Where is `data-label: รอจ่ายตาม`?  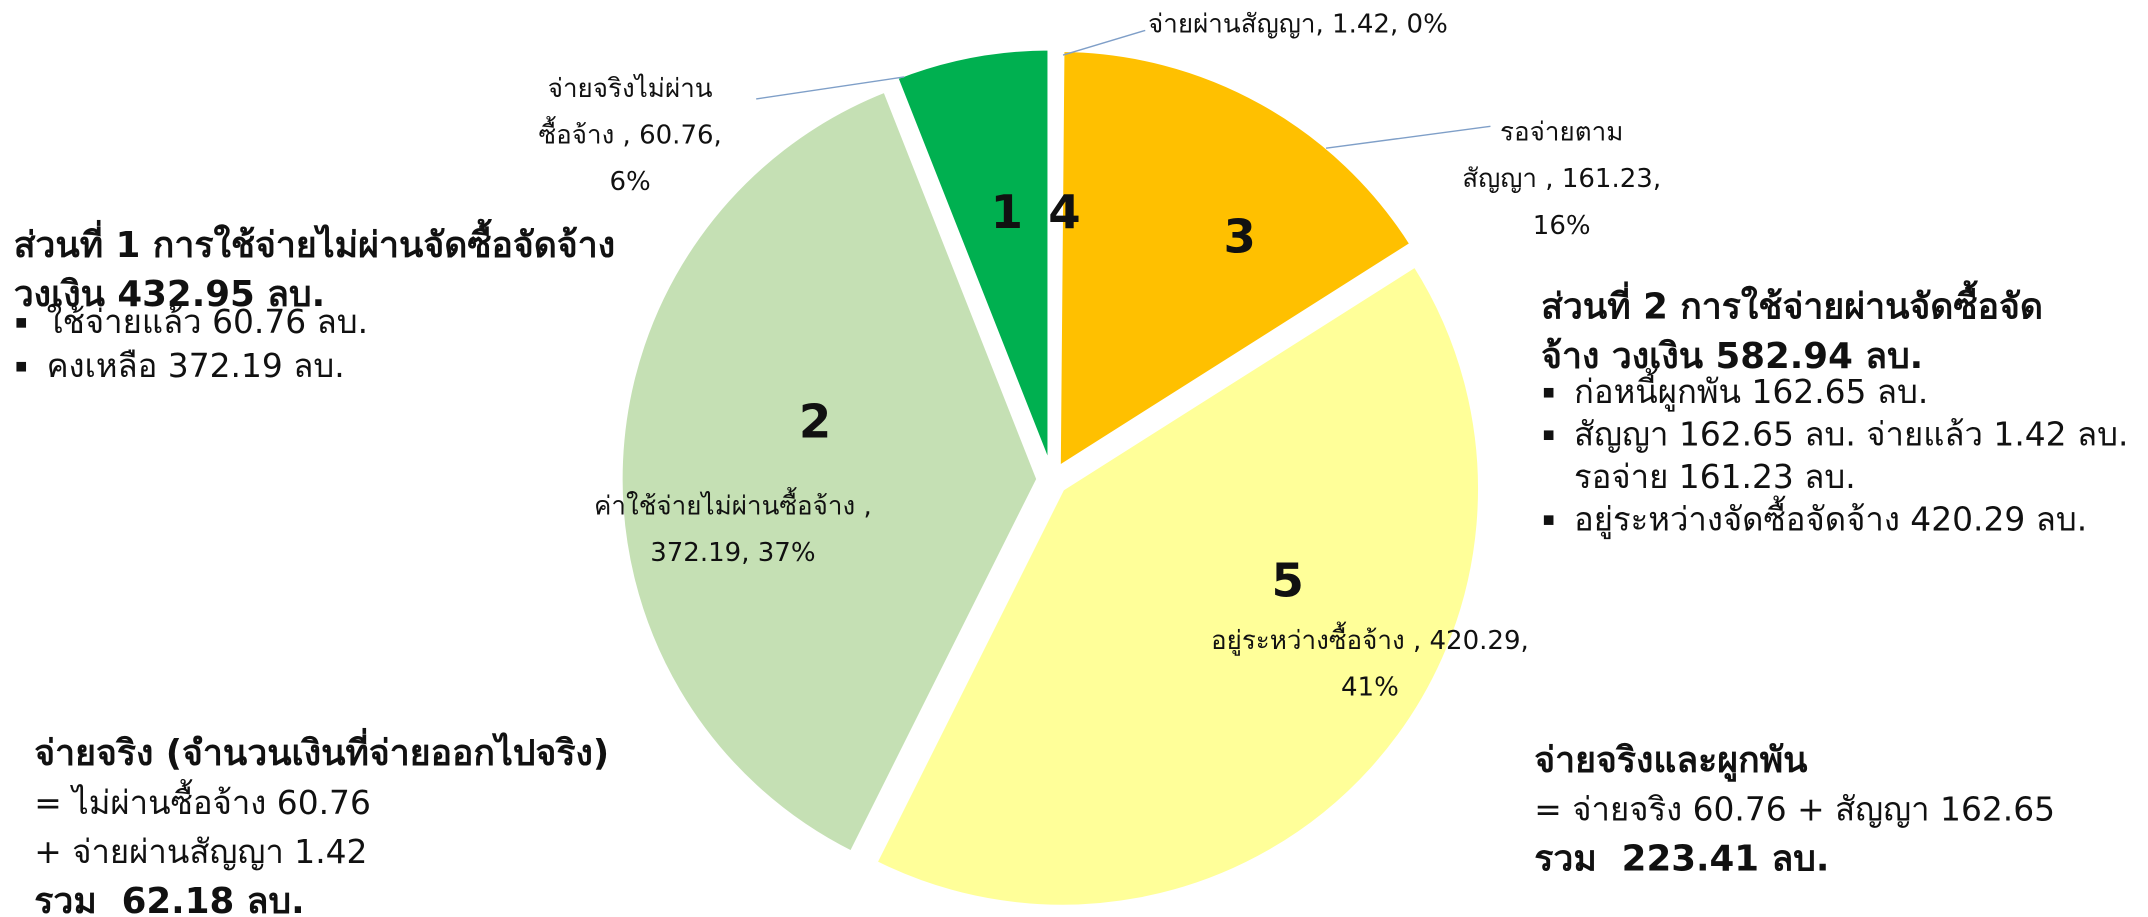 data-label: รอจ่ายตาม is located at coordinates (1561, 133).